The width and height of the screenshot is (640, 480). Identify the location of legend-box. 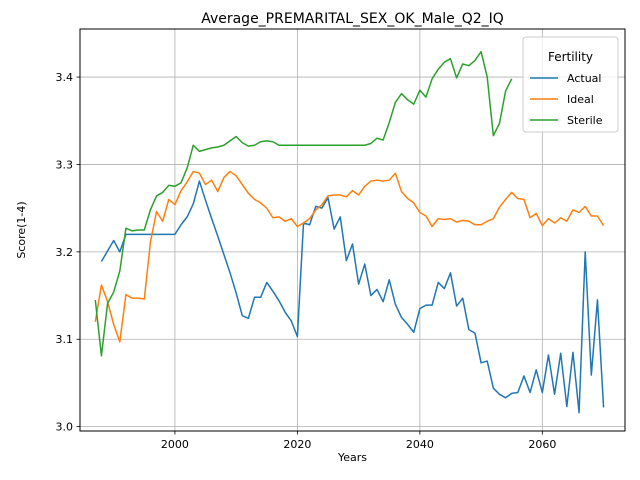
(570, 84).